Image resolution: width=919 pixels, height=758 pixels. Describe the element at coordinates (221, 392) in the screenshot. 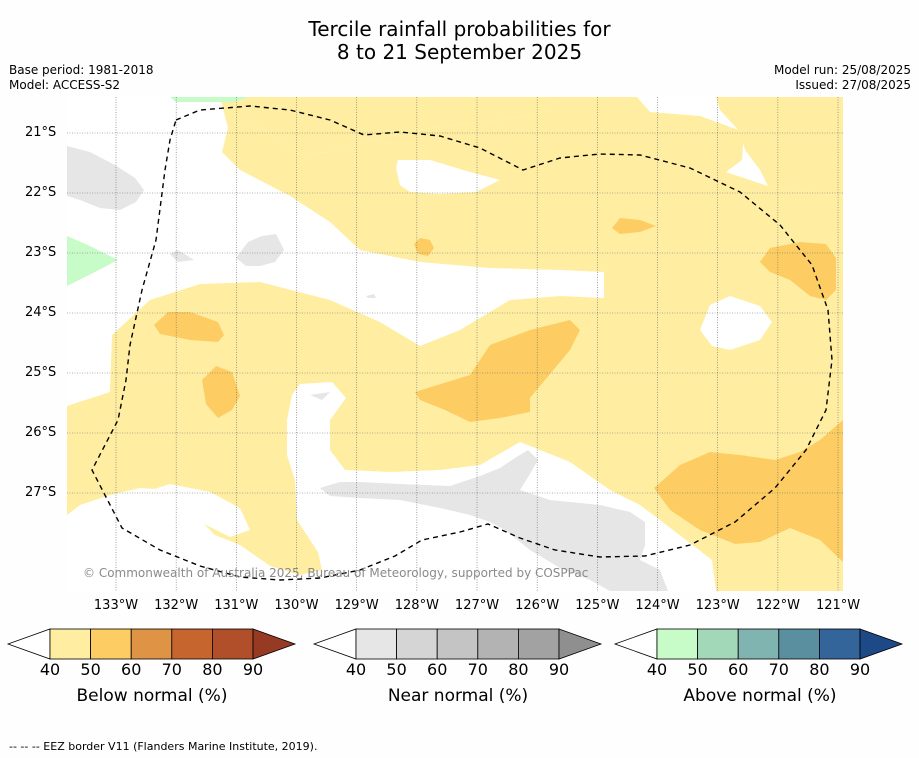

I see `below-normal-60-patch-c` at that location.